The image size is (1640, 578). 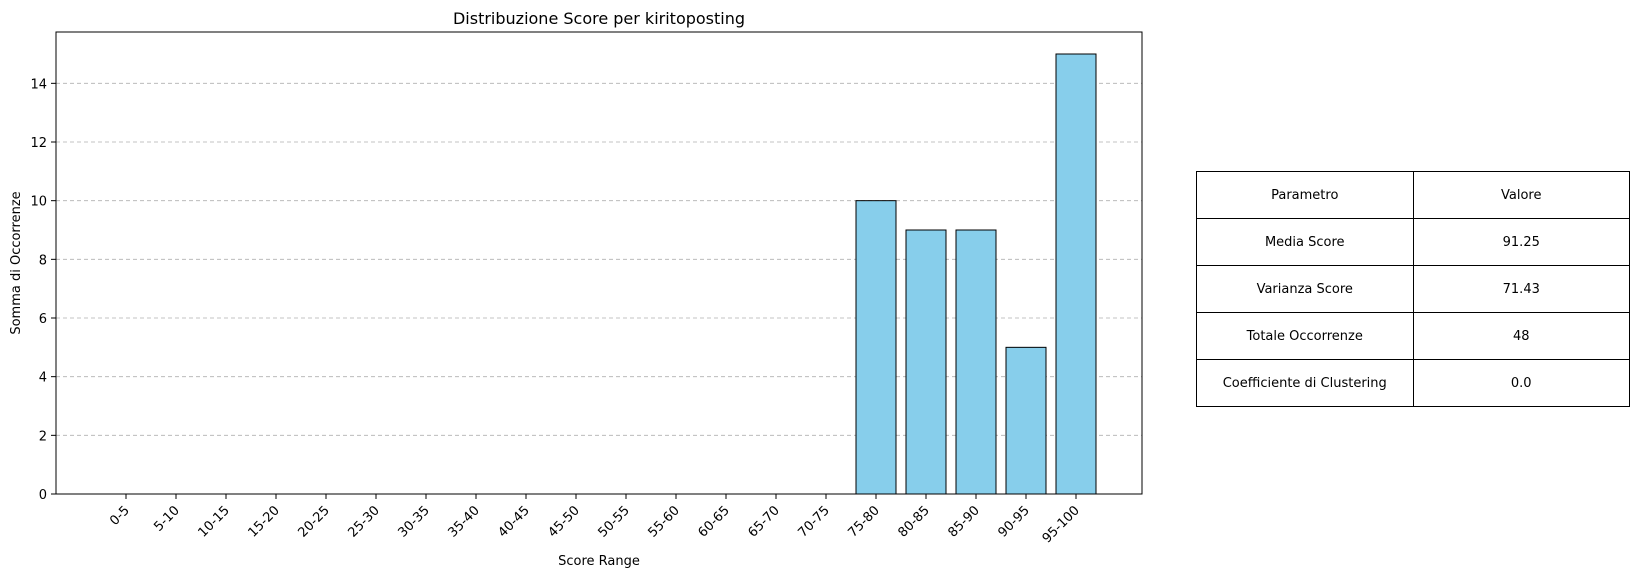 I want to click on x-tick-label: 30-35, so click(x=414, y=521).